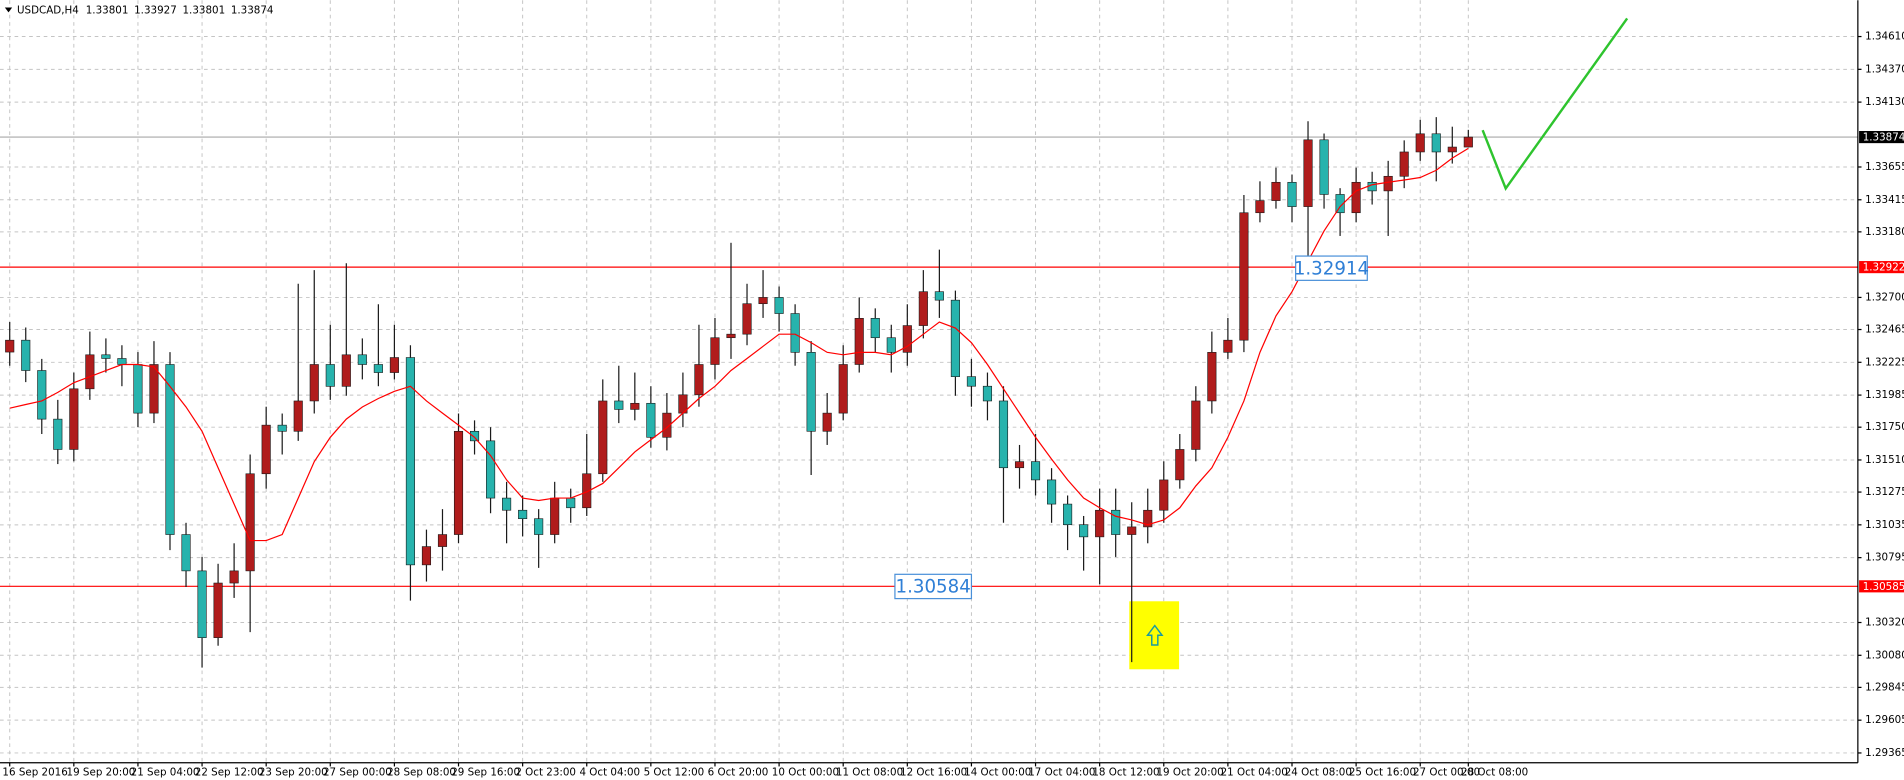  Describe the element at coordinates (869, 773) in the screenshot. I see `x-tick-label: 11 Oct 08:00` at that location.